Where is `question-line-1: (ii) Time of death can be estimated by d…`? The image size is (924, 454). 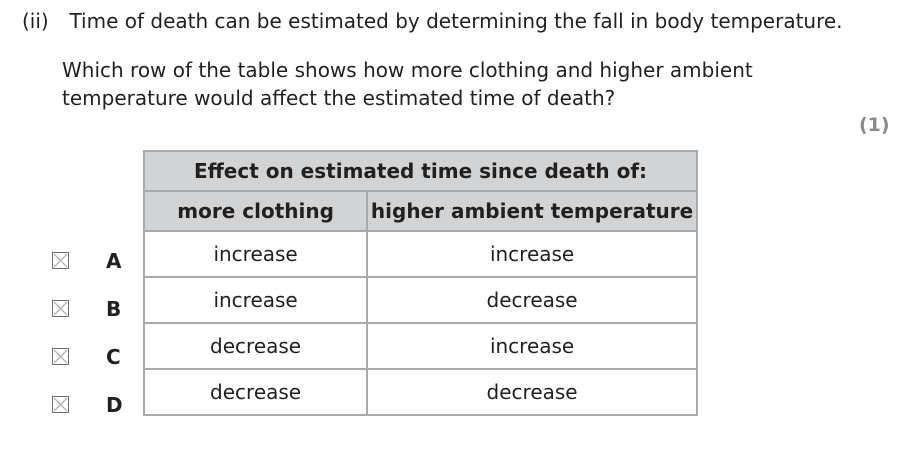
question-line-1: (ii) Time of death can be estimated by d… is located at coordinates (432, 21).